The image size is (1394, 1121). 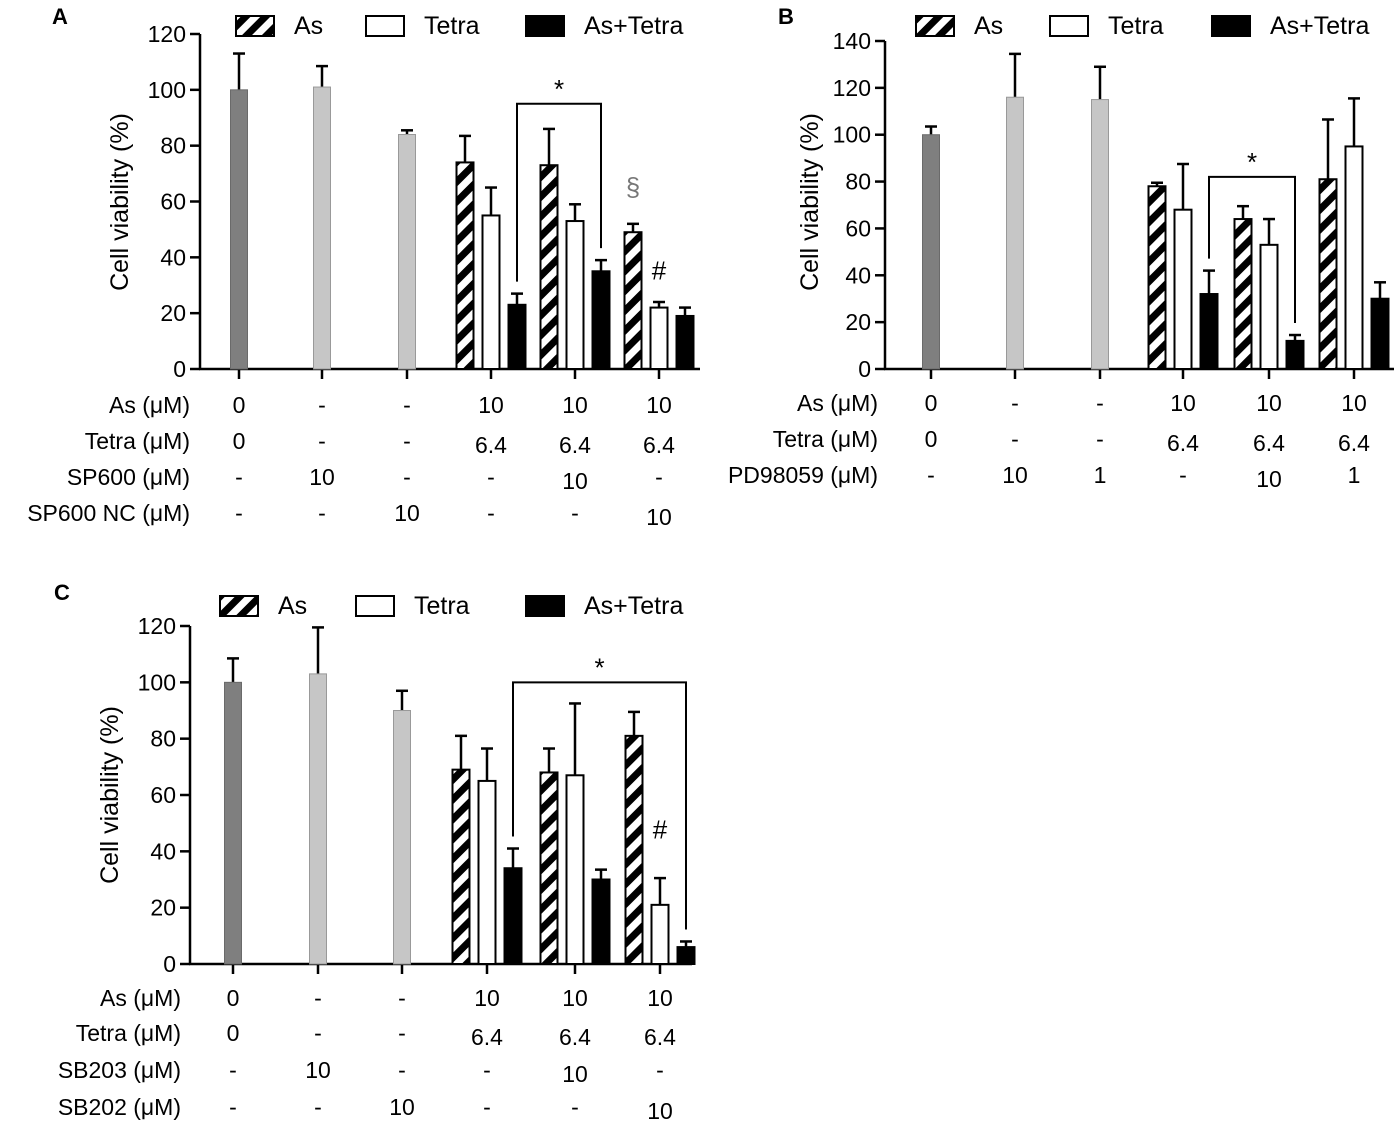 I want to click on y-axis-label: Cell viability (%), so click(x=810, y=202).